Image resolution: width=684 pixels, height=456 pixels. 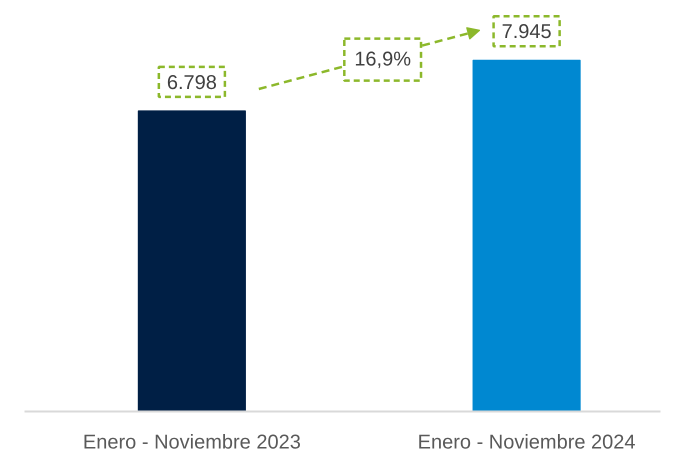 I want to click on data-label: 7.945, so click(x=527, y=32).